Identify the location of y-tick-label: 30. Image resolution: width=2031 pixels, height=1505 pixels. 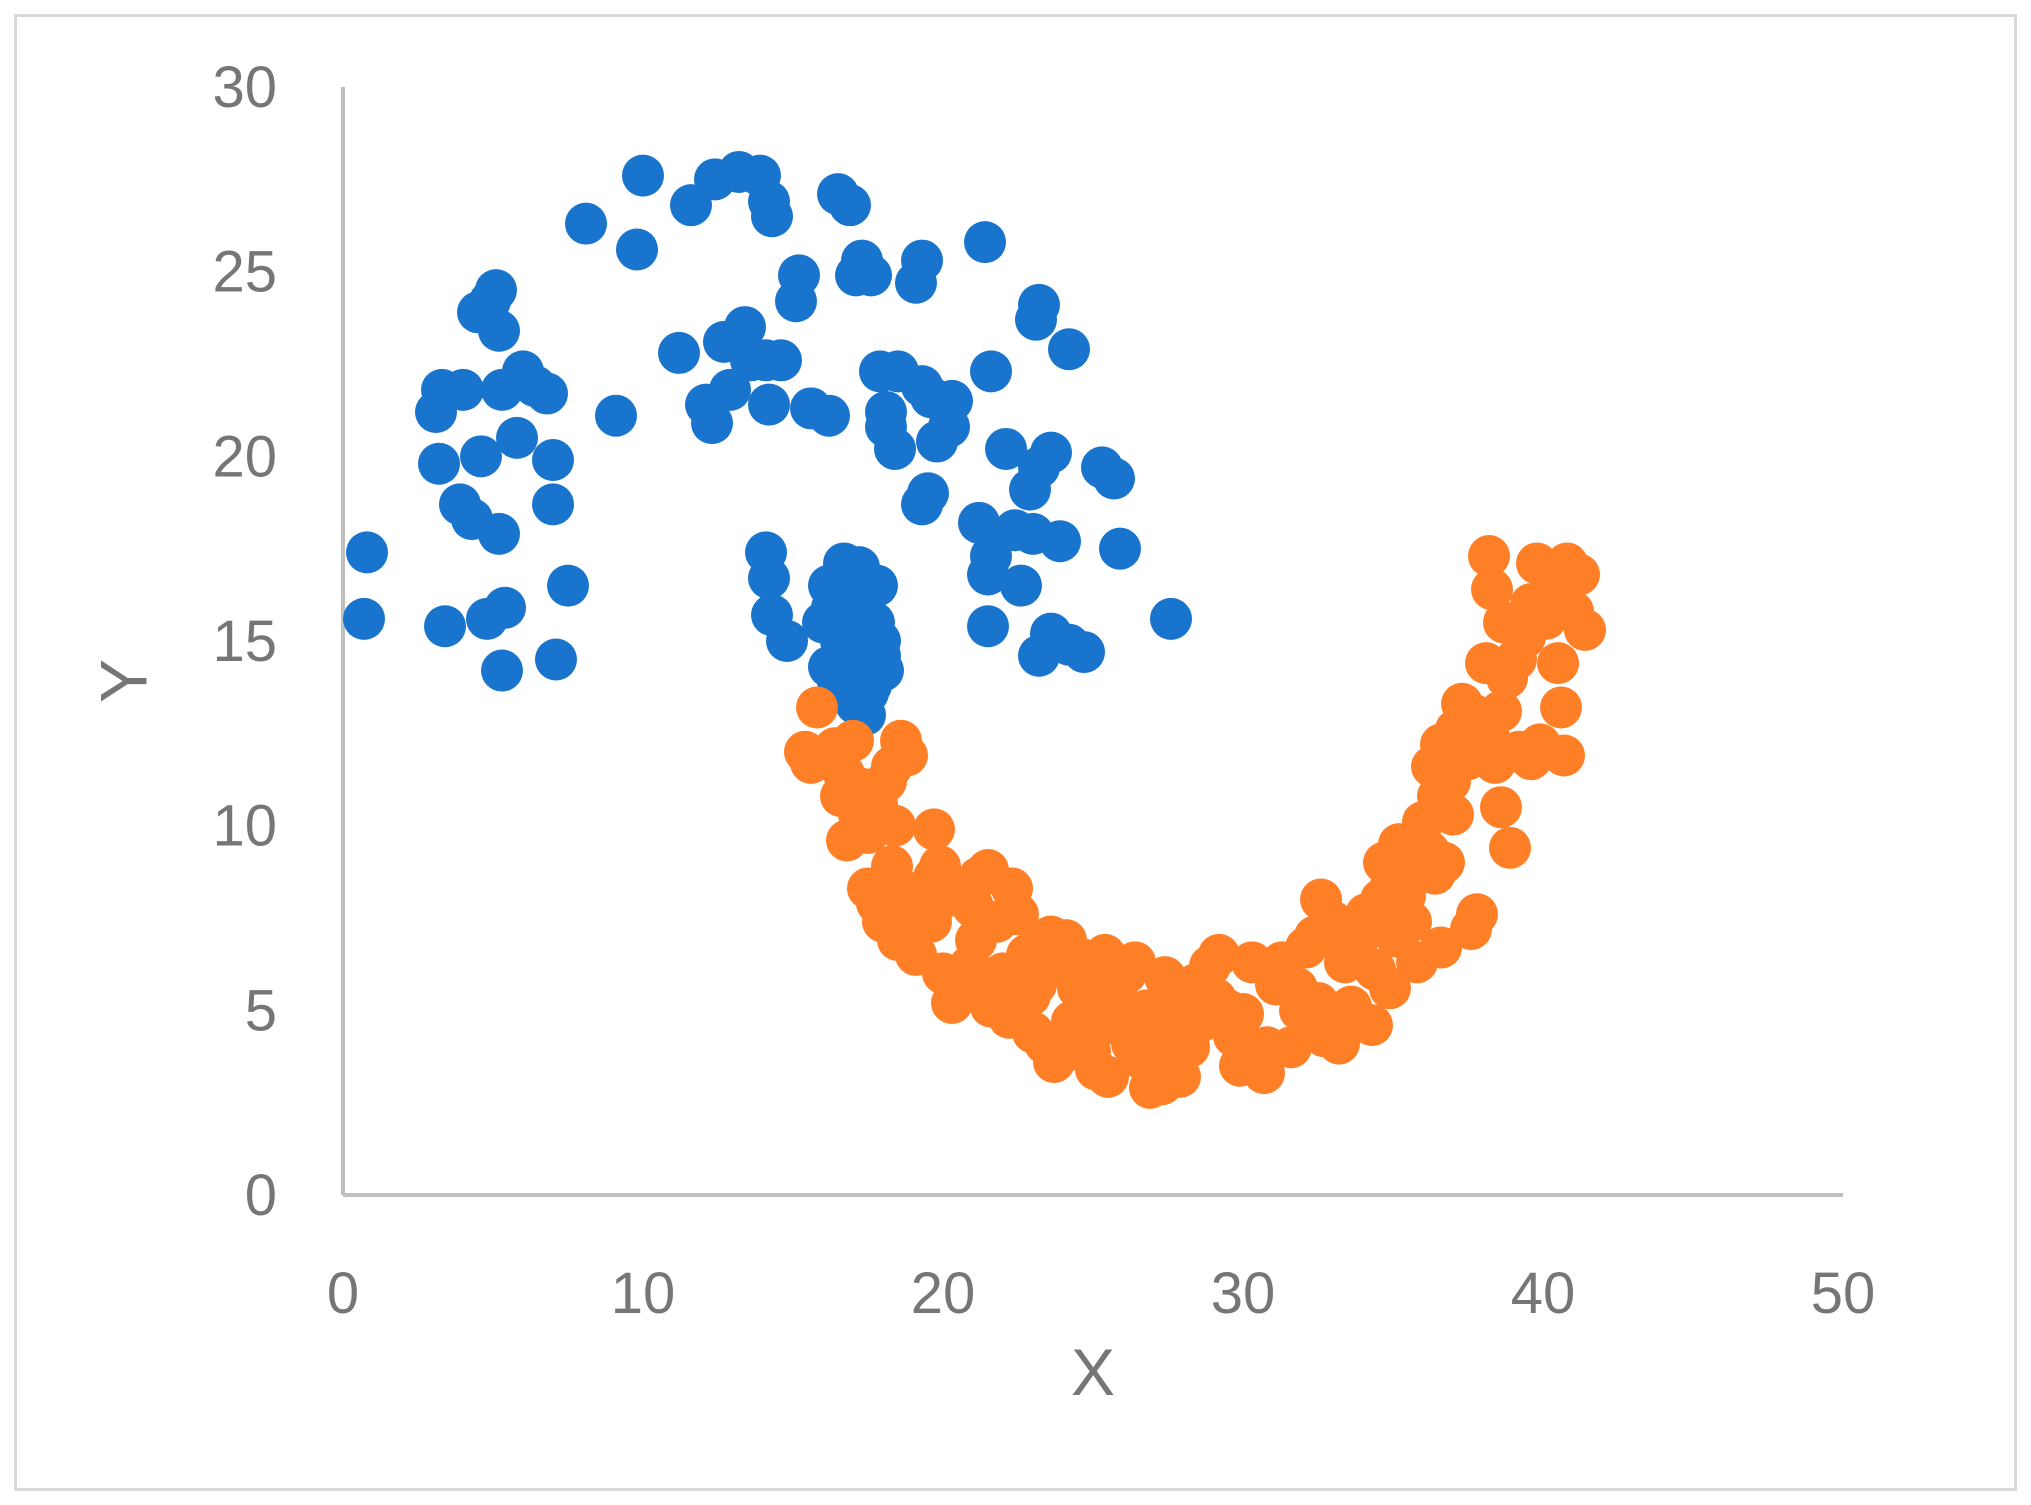
(244, 87).